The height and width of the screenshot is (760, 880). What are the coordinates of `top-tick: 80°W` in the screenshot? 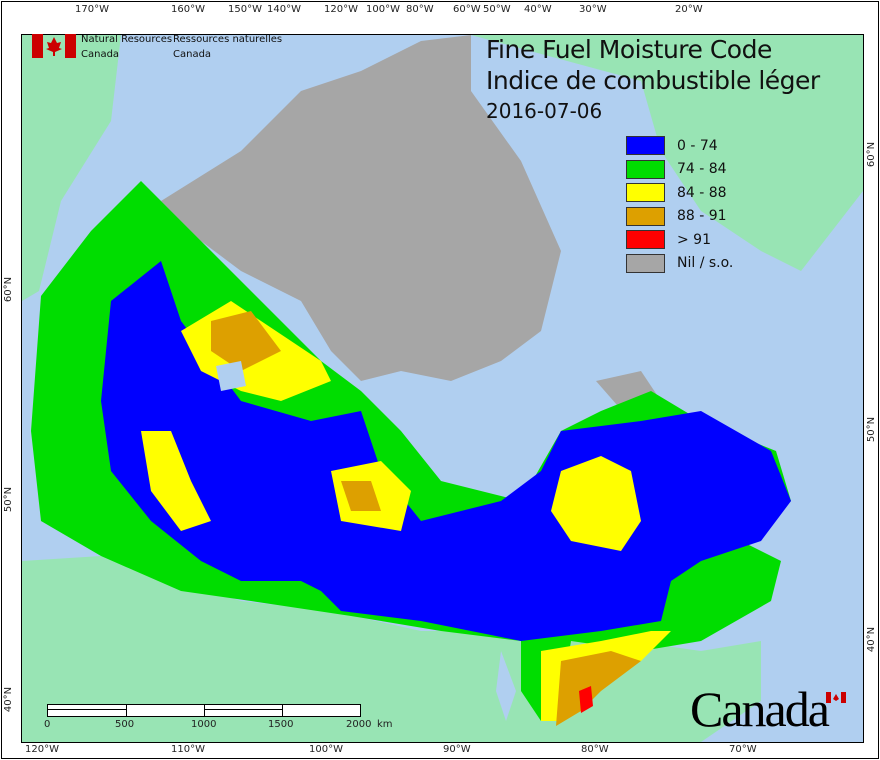 It's located at (420, 9).